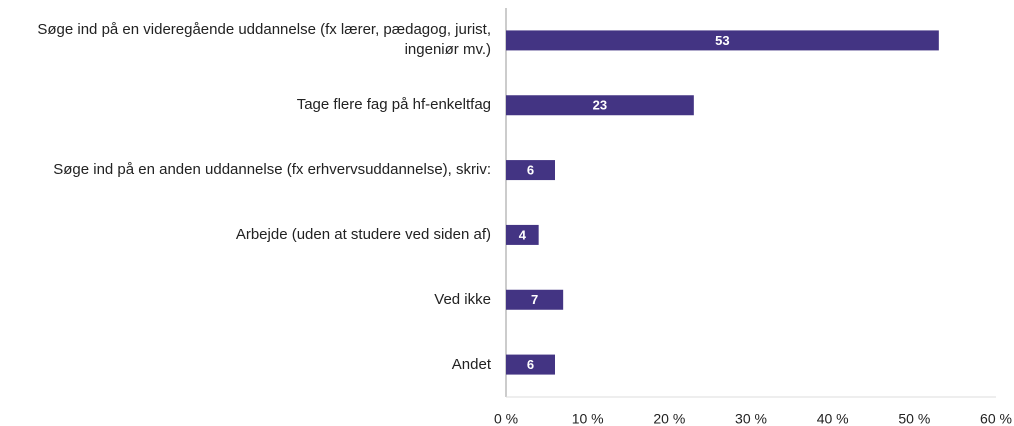  What do you see at coordinates (363, 234) in the screenshot?
I see `category-label: Arbejde (uden at studere ved siden af)` at bounding box center [363, 234].